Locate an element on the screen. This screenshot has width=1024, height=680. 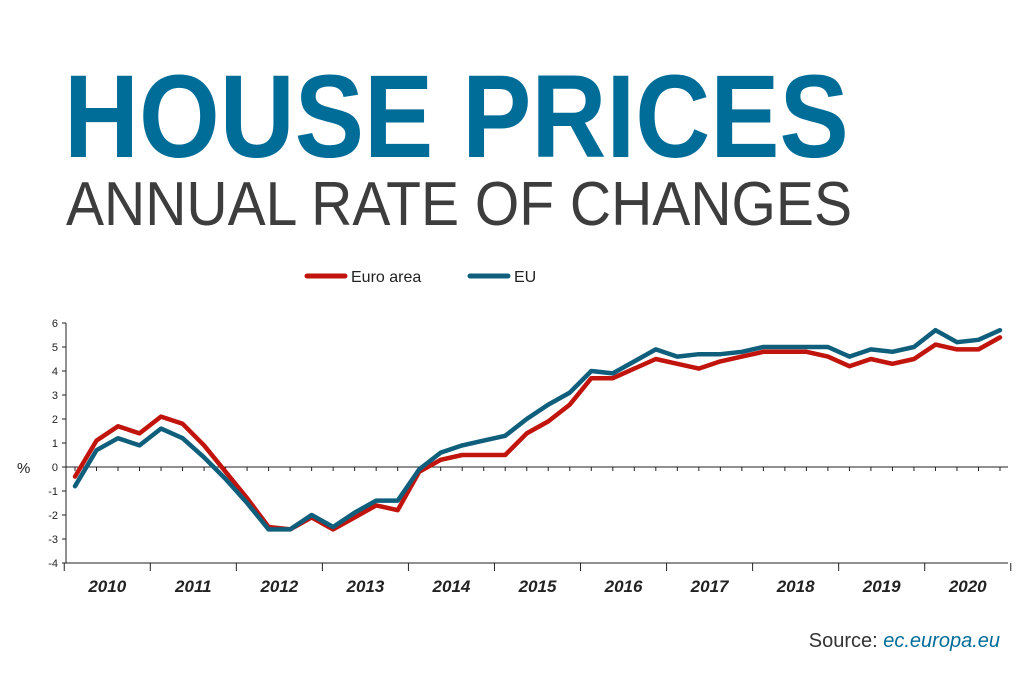
x-tick-label-7: 2017 is located at coordinates (710, 586).